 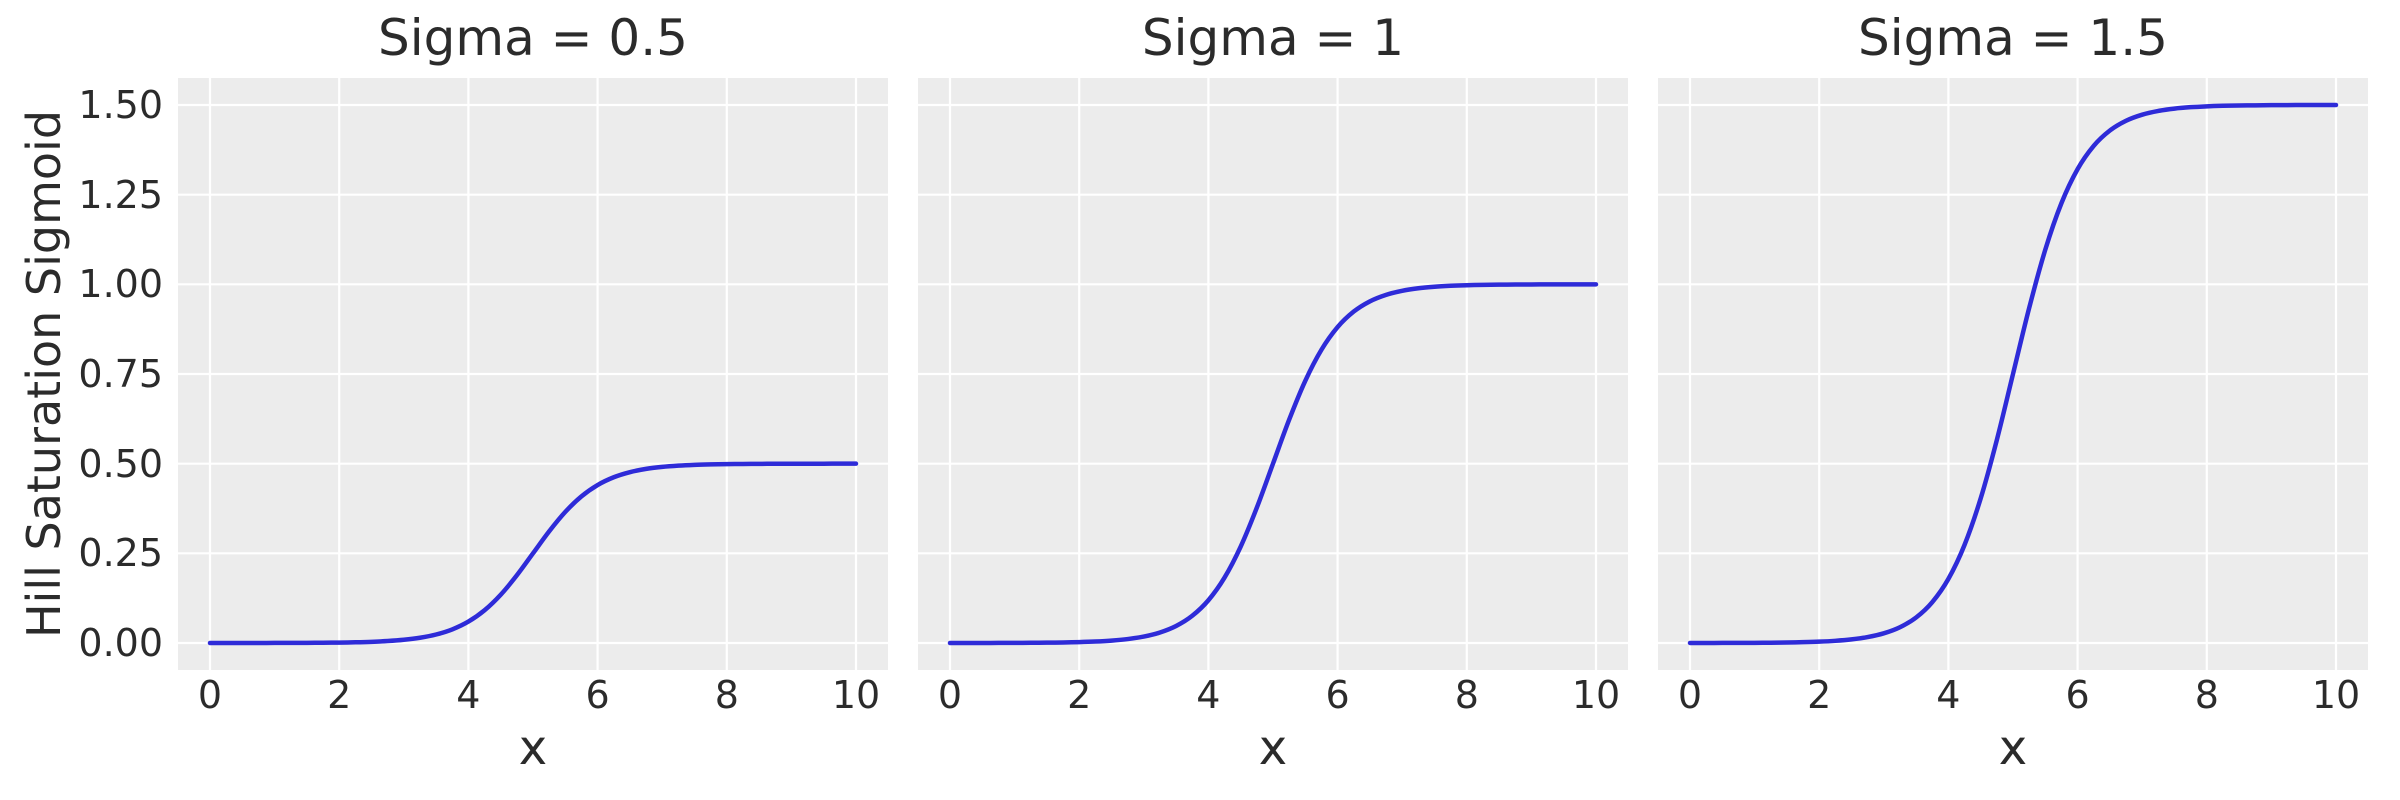 What do you see at coordinates (120, 373) in the screenshot?
I see `y-tick-label: 0.75` at bounding box center [120, 373].